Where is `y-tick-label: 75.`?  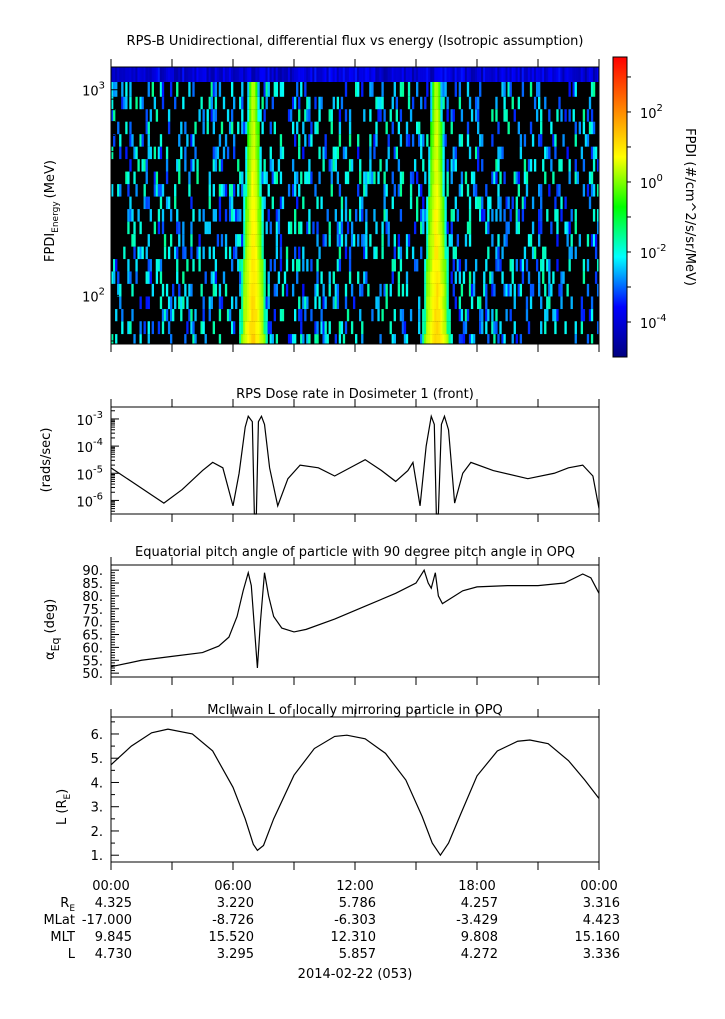
y-tick-label: 75. is located at coordinates (92, 610).